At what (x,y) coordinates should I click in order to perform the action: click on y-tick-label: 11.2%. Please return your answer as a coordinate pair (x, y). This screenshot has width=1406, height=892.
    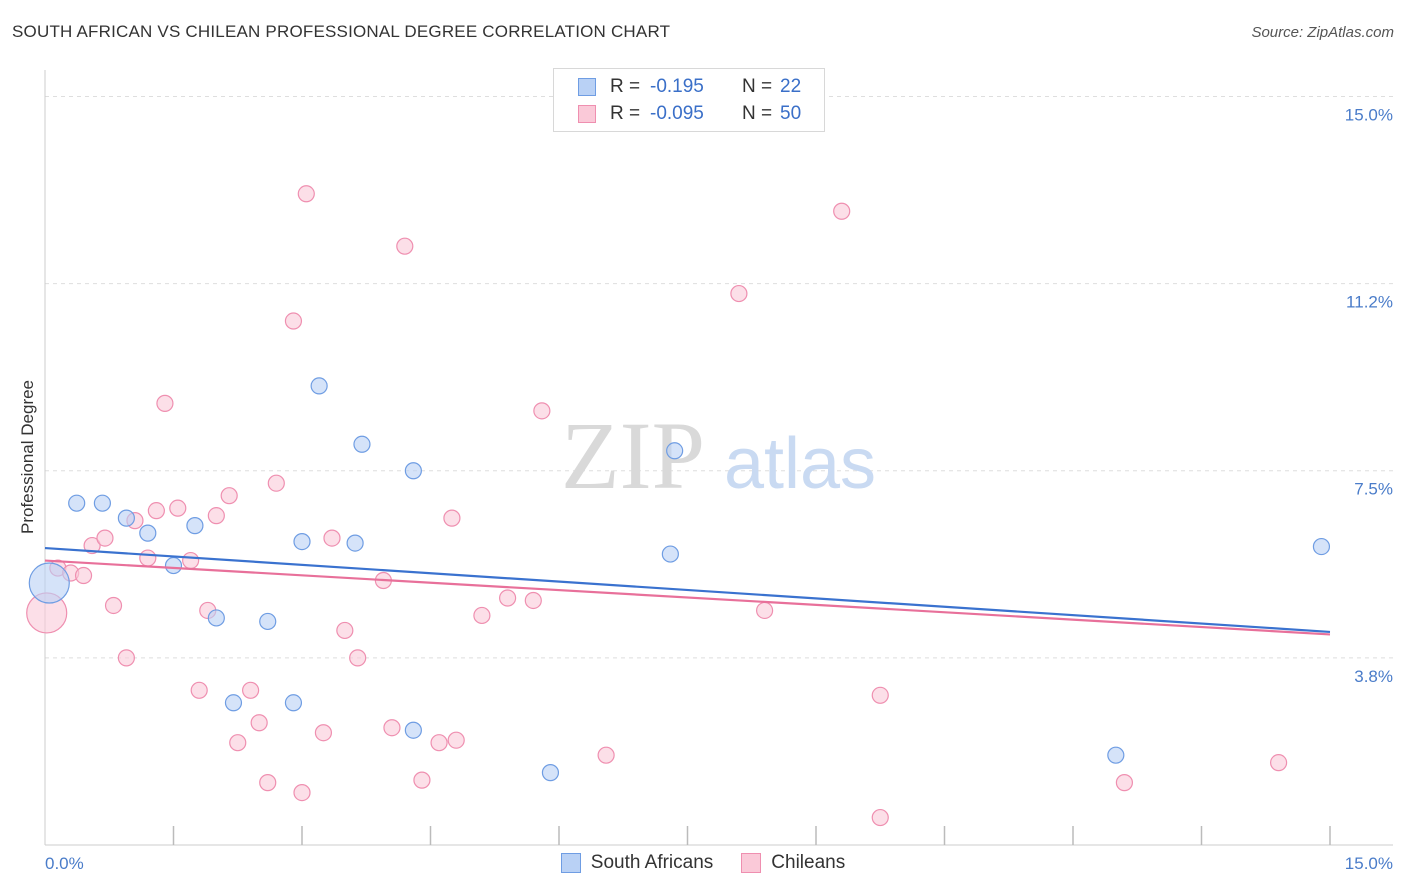
    Looking at the image, I should click on (1369, 302).